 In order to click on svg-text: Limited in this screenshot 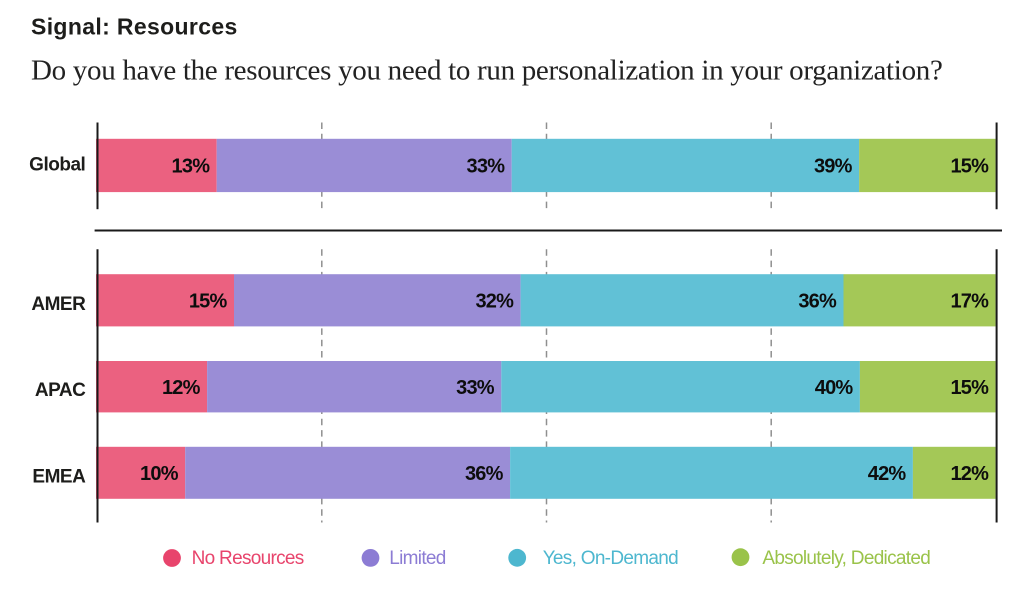, I will do `click(417, 558)`.